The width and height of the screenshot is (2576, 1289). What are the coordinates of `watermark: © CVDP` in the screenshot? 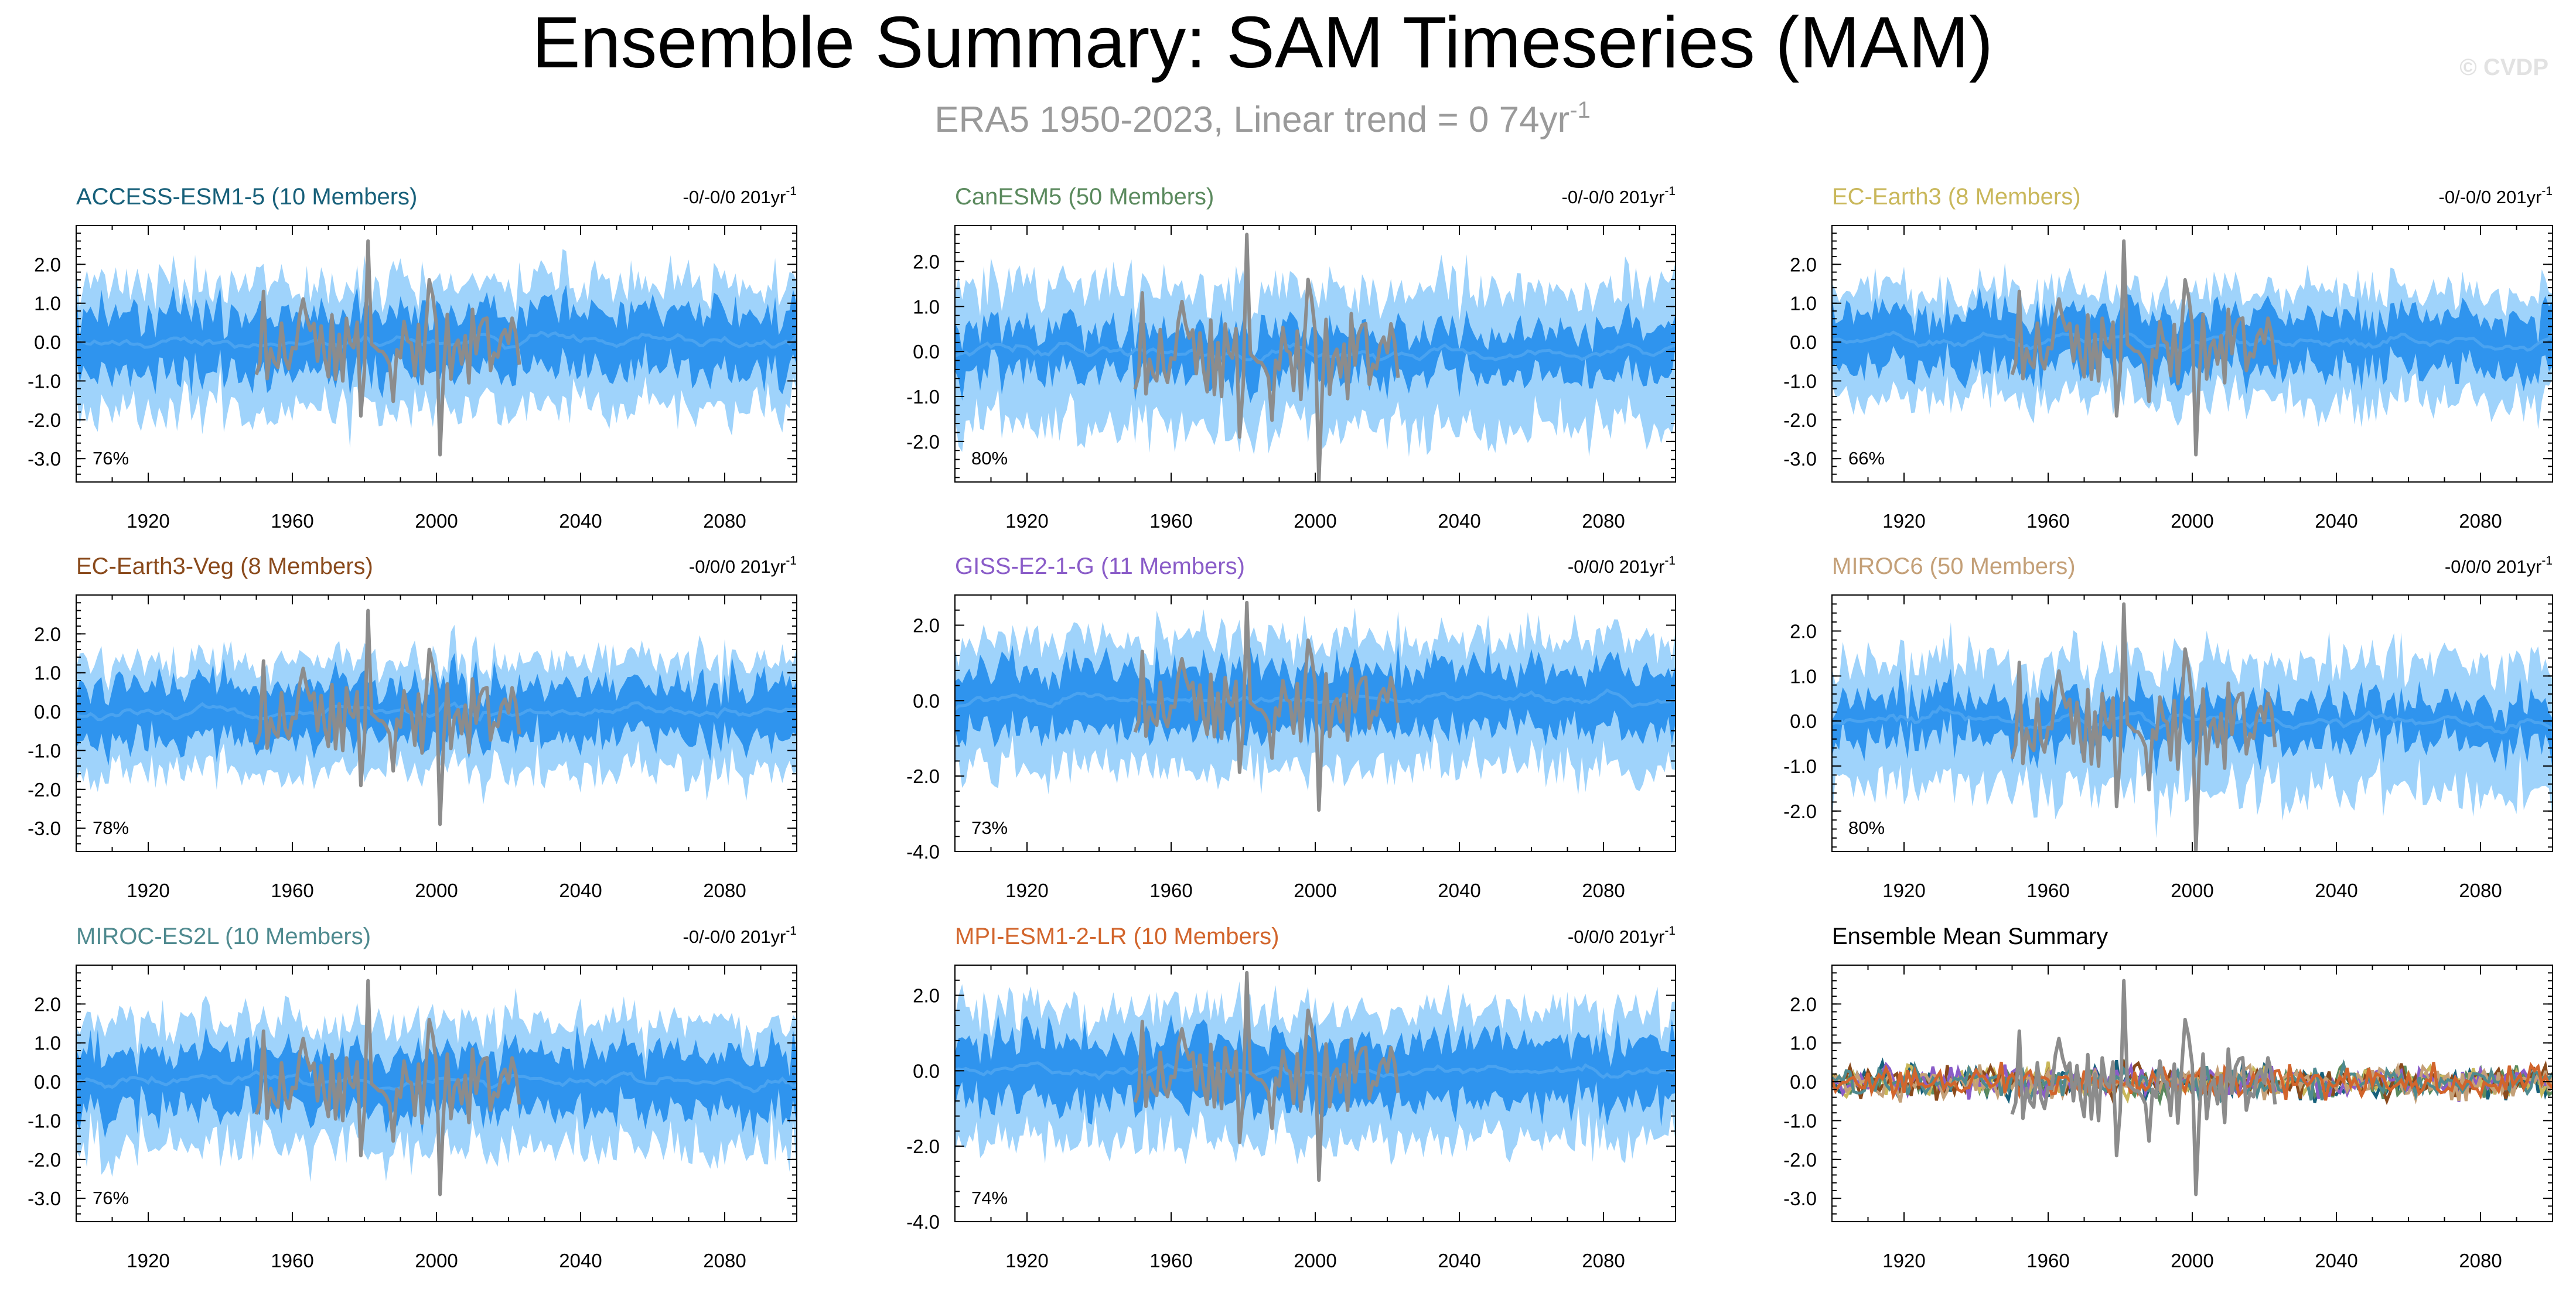 It's located at (2504, 67).